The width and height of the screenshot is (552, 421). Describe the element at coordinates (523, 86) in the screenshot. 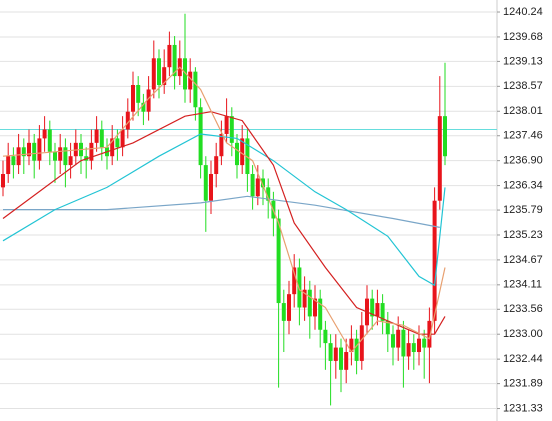

I see `y-tick-label: 1238.57` at that location.